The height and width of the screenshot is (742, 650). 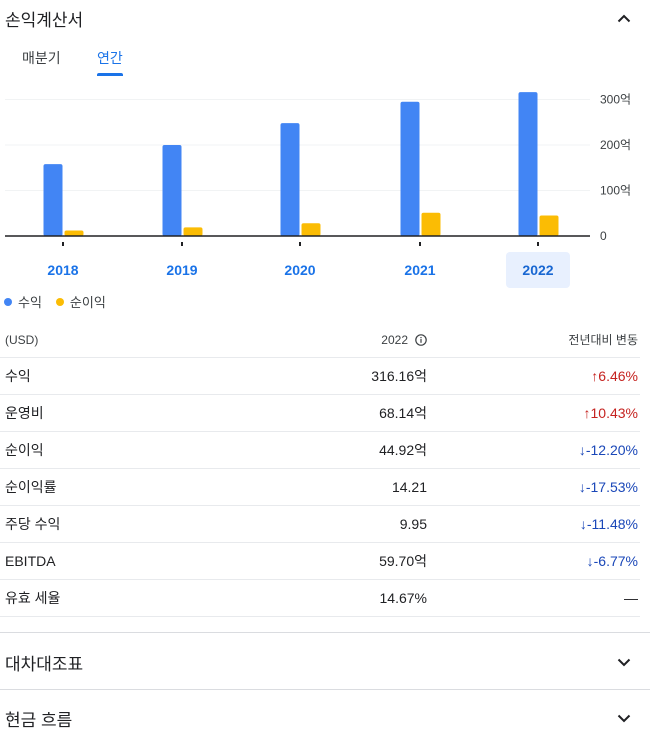 What do you see at coordinates (394, 339) in the screenshot?
I see `year-column-label: 2022` at bounding box center [394, 339].